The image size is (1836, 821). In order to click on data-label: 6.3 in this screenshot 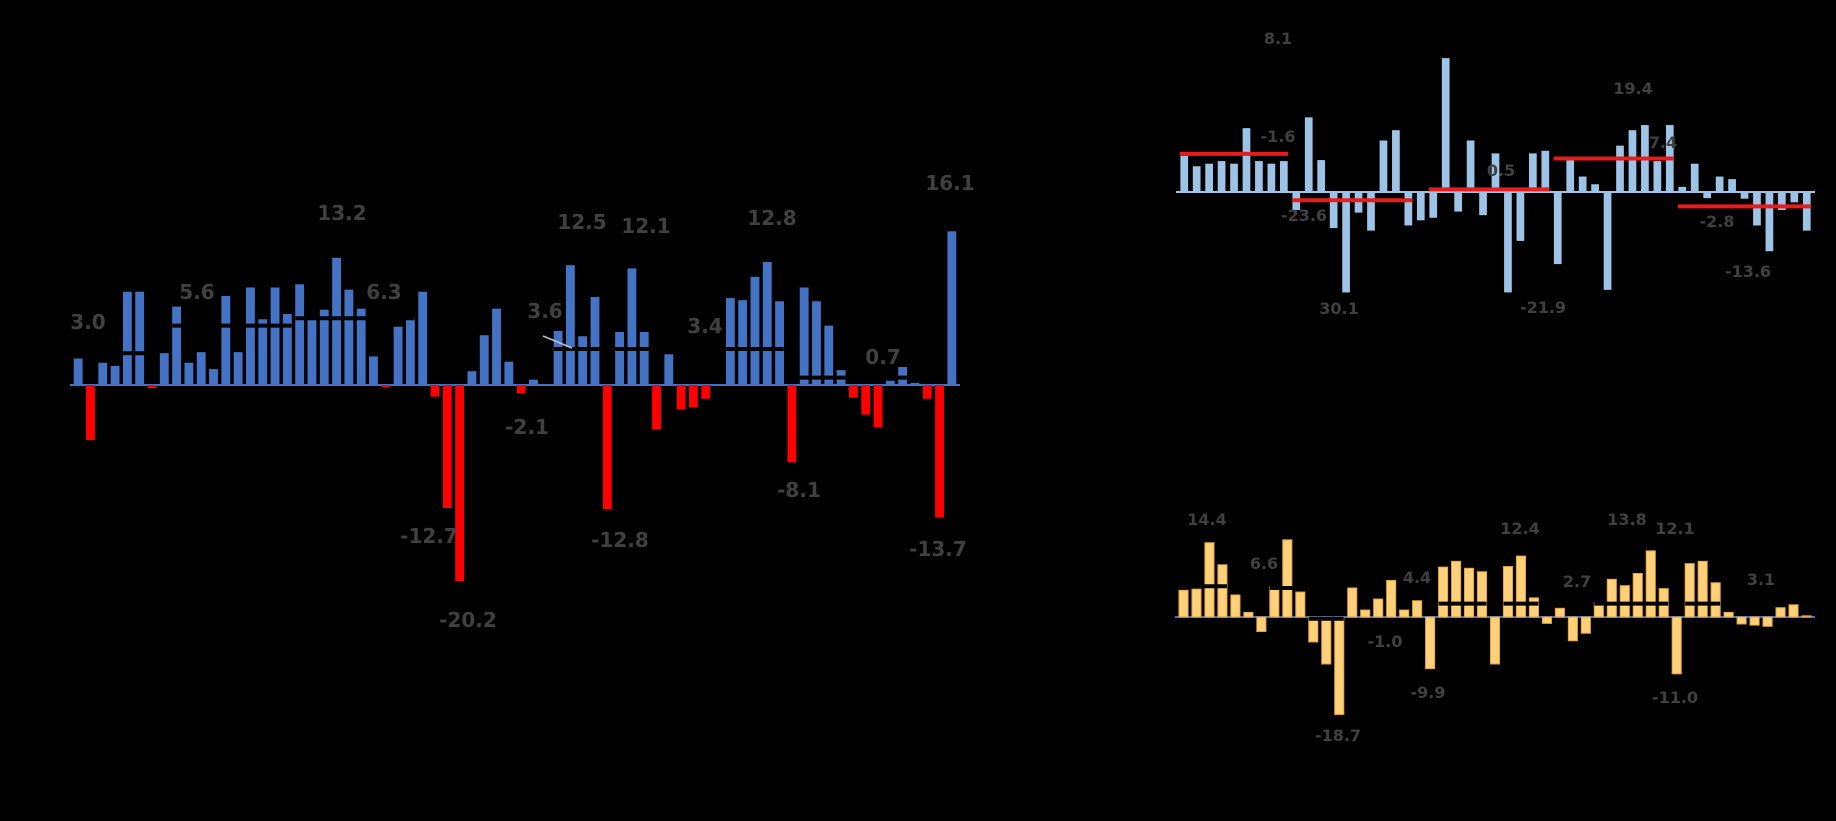, I will do `click(383, 292)`.